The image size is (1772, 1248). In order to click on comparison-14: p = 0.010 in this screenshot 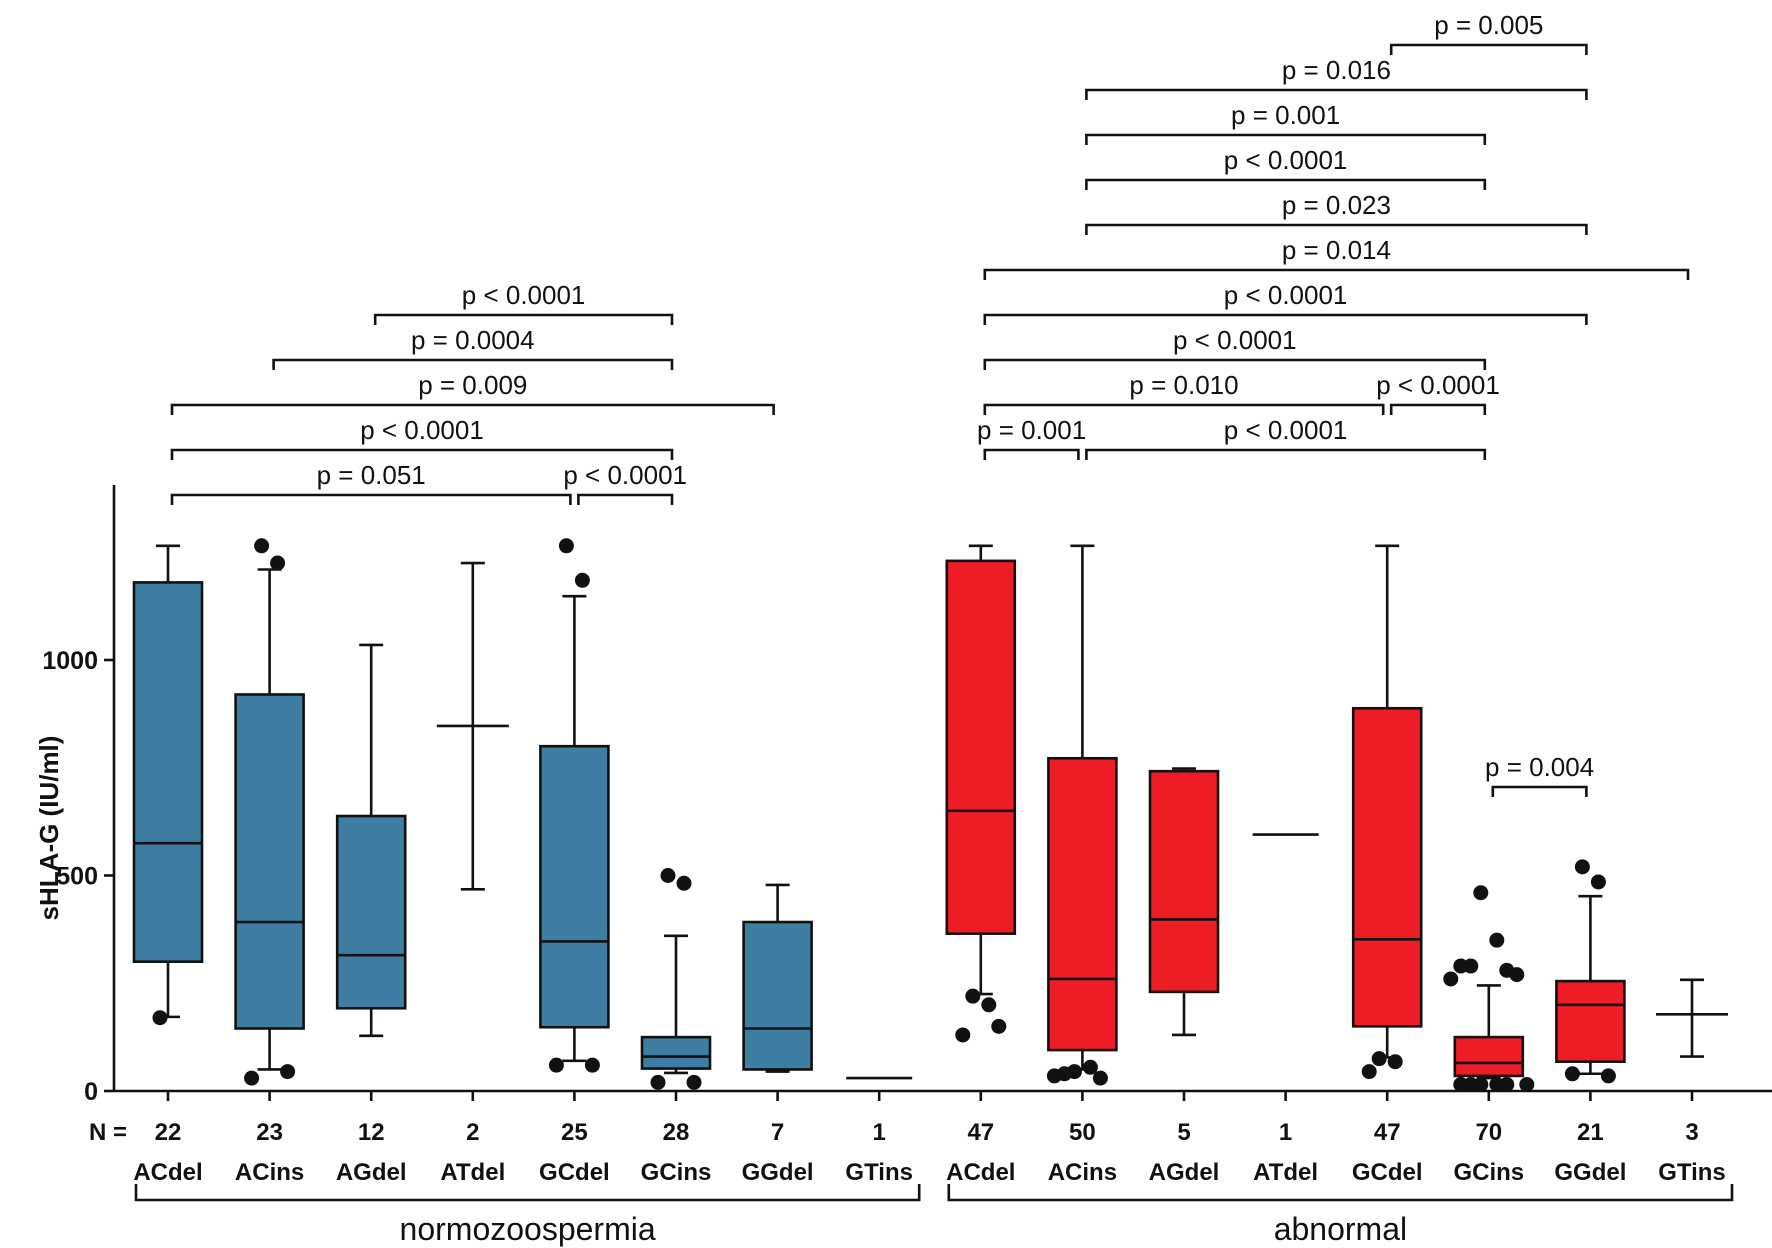, I will do `click(1184, 392)`.